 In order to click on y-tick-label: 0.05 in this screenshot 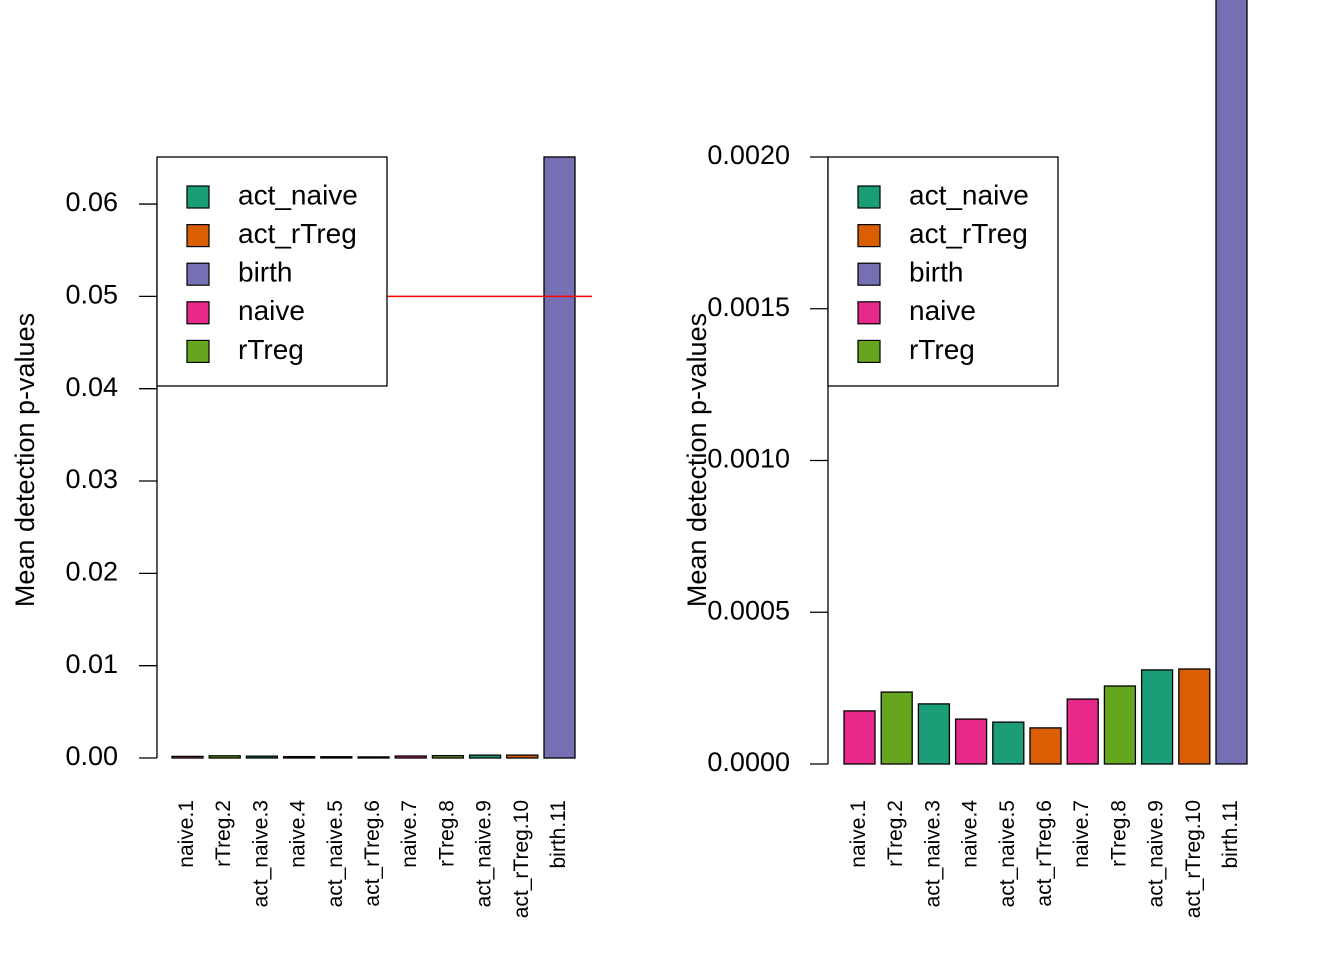, I will do `click(91, 295)`.